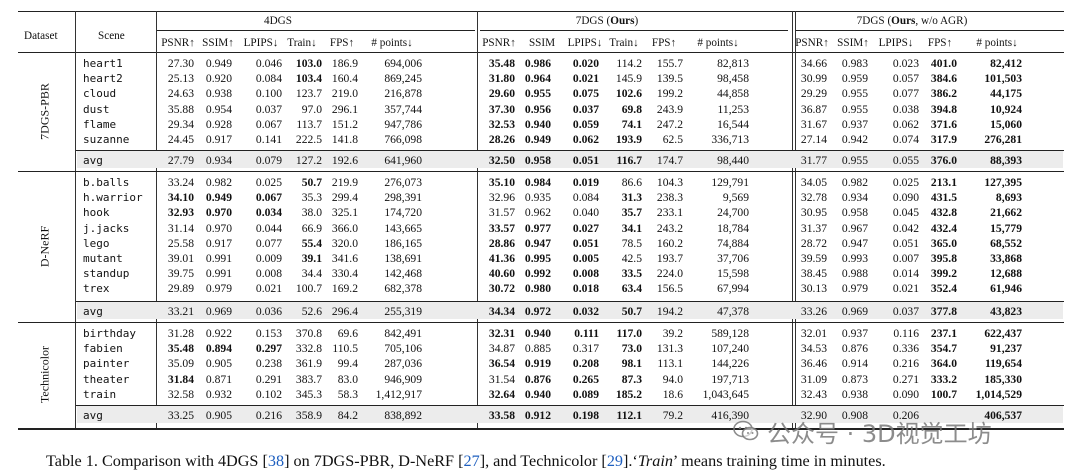 This screenshot has width=1080, height=473. What do you see at coordinates (629, 63) in the screenshot?
I see `metric-value: 114.2` at bounding box center [629, 63].